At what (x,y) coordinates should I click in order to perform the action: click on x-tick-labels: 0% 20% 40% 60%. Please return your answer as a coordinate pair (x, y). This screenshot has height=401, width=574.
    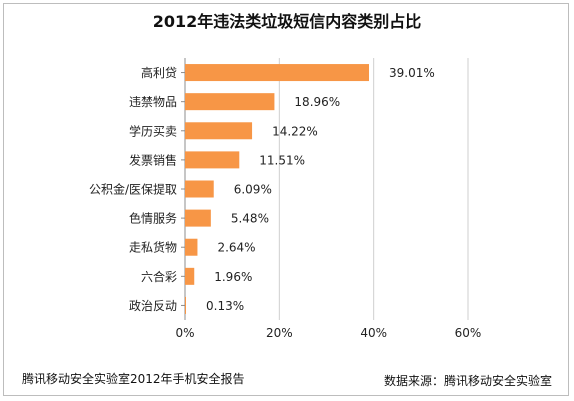
    Looking at the image, I should click on (328, 333).